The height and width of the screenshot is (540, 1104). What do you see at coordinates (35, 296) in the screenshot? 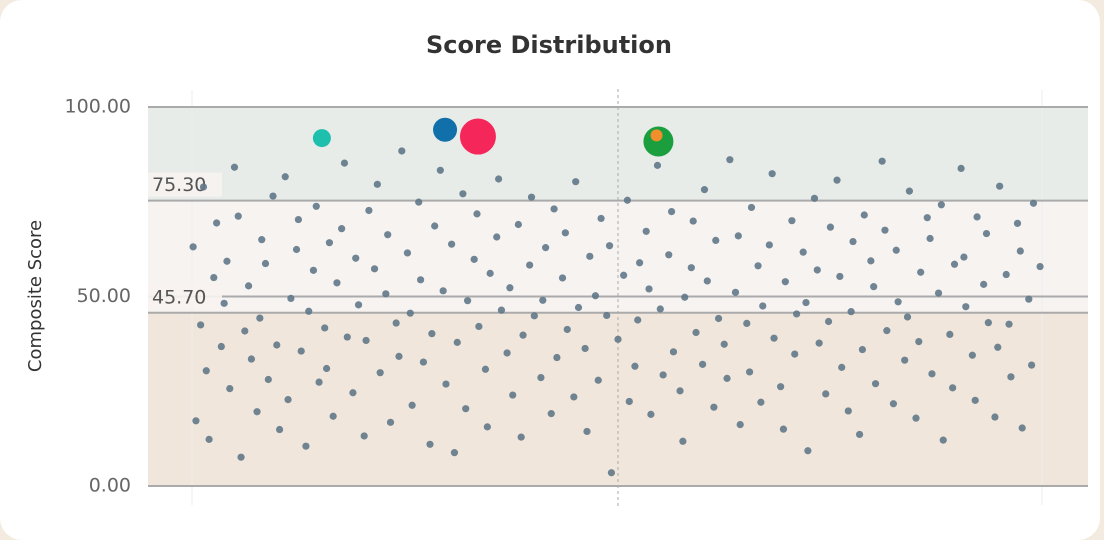
I see `y-axis-label: Composite Score` at bounding box center [35, 296].